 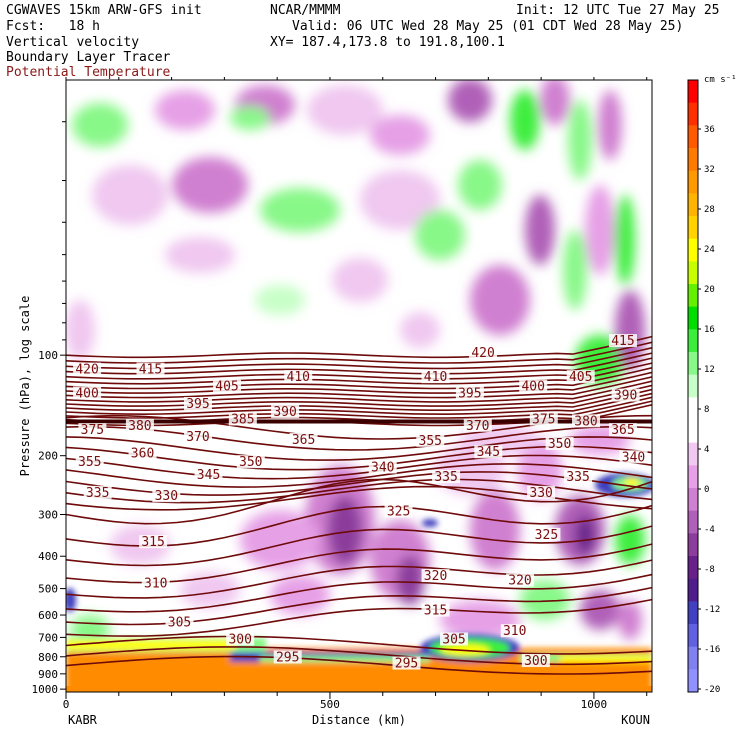 I want to click on colorbar-label: 32, so click(x=709, y=170).